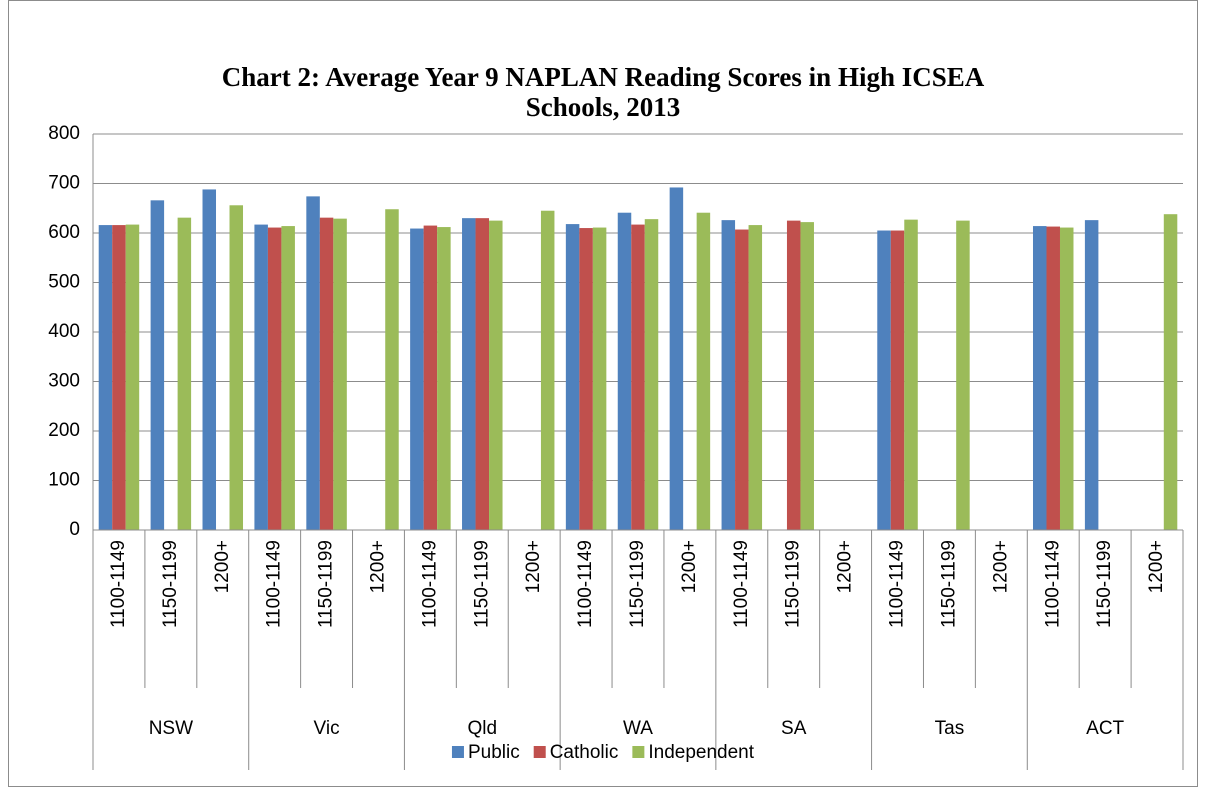 The image size is (1206, 788). I want to click on group-label: ACT, so click(1105, 728).